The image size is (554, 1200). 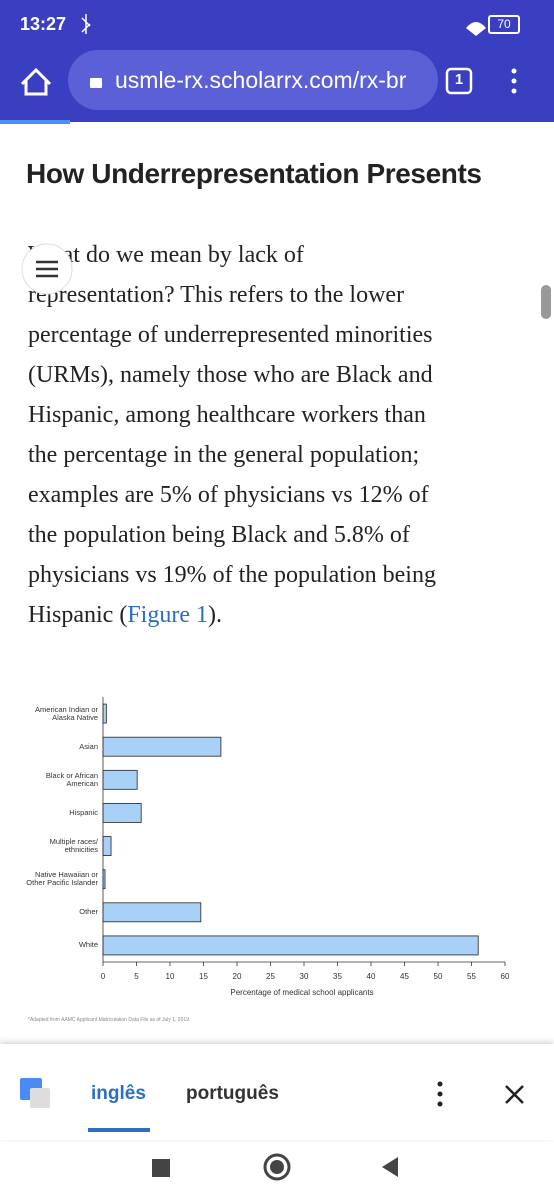 I want to click on x-tick-label: 15, so click(x=203, y=976).